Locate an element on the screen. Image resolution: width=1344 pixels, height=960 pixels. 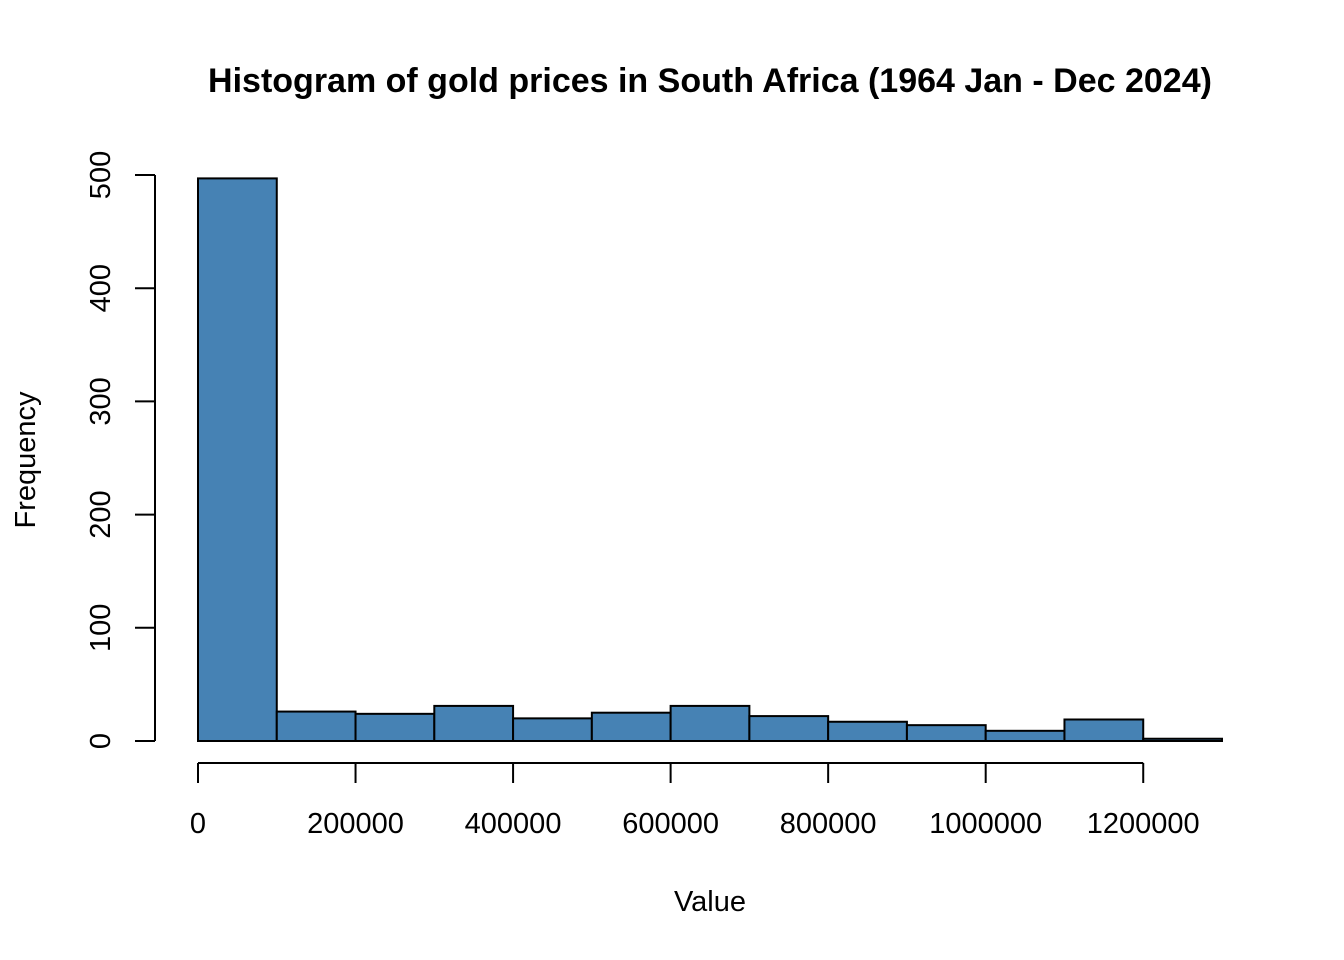
x-axis-label: Value is located at coordinates (710, 902).